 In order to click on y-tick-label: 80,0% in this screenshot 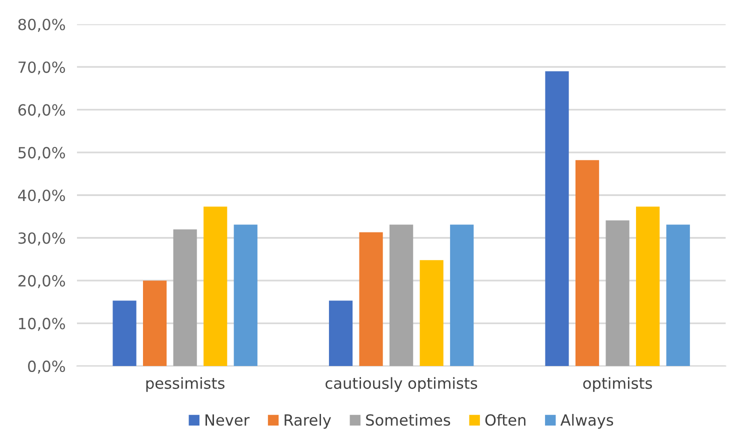, I will do `click(42, 25)`.